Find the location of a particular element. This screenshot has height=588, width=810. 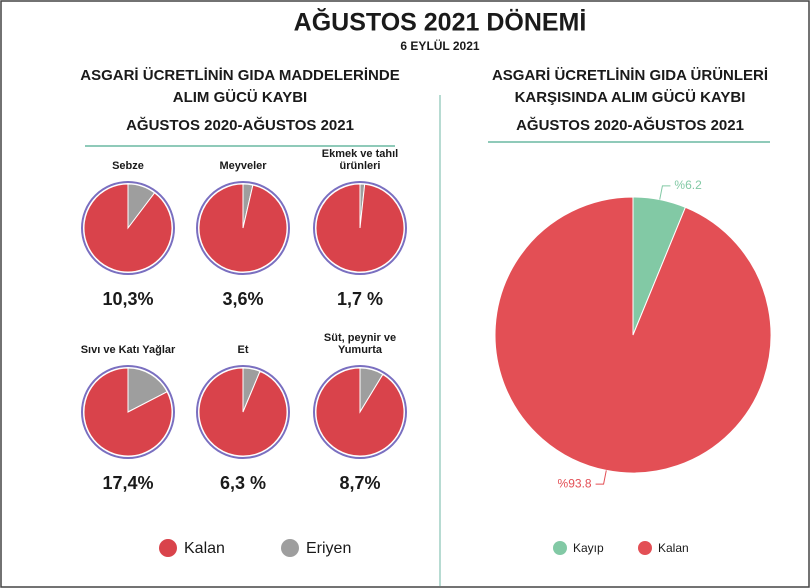

value-label: %6.2 is located at coordinates (688, 185).